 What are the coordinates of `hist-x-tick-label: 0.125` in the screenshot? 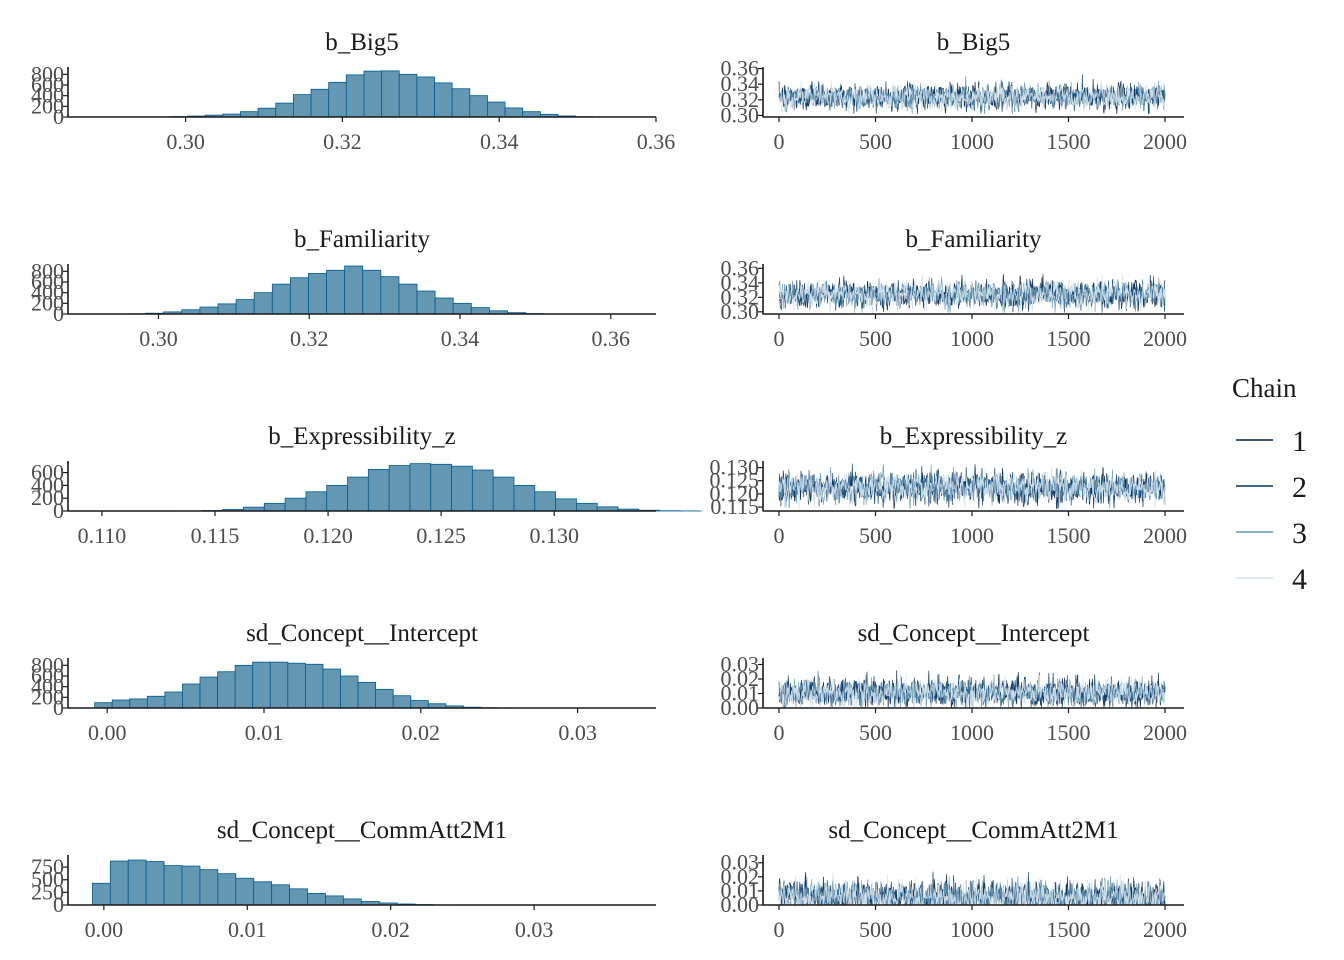 It's located at (441, 535).